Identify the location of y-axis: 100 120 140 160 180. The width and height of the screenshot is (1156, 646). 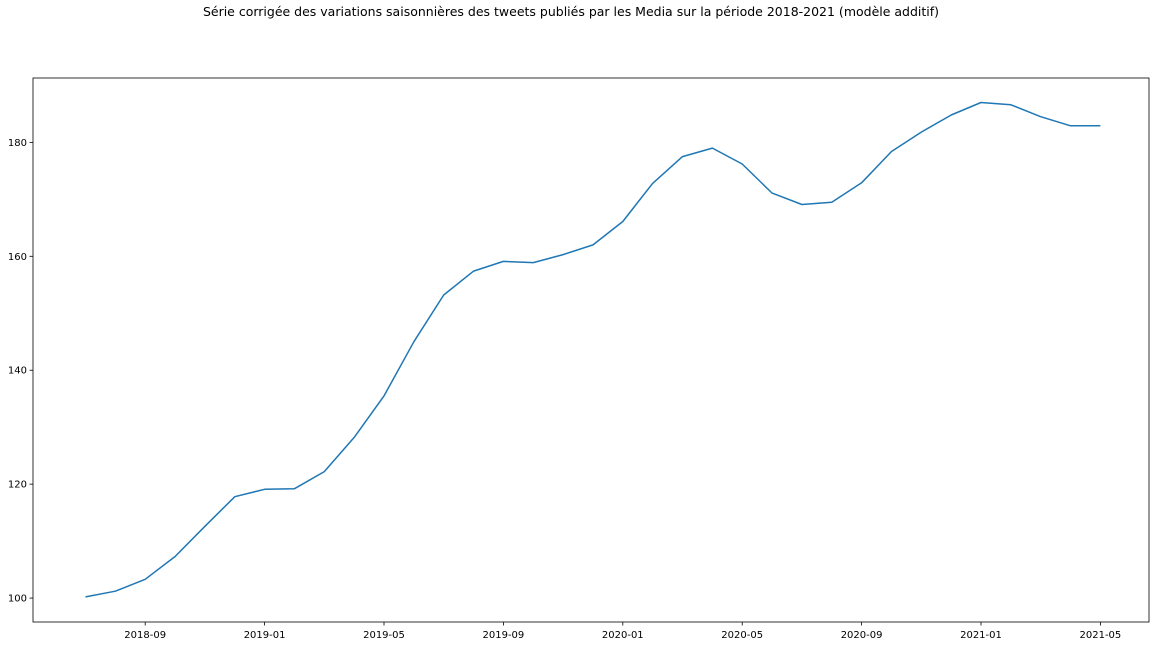
(20, 371).